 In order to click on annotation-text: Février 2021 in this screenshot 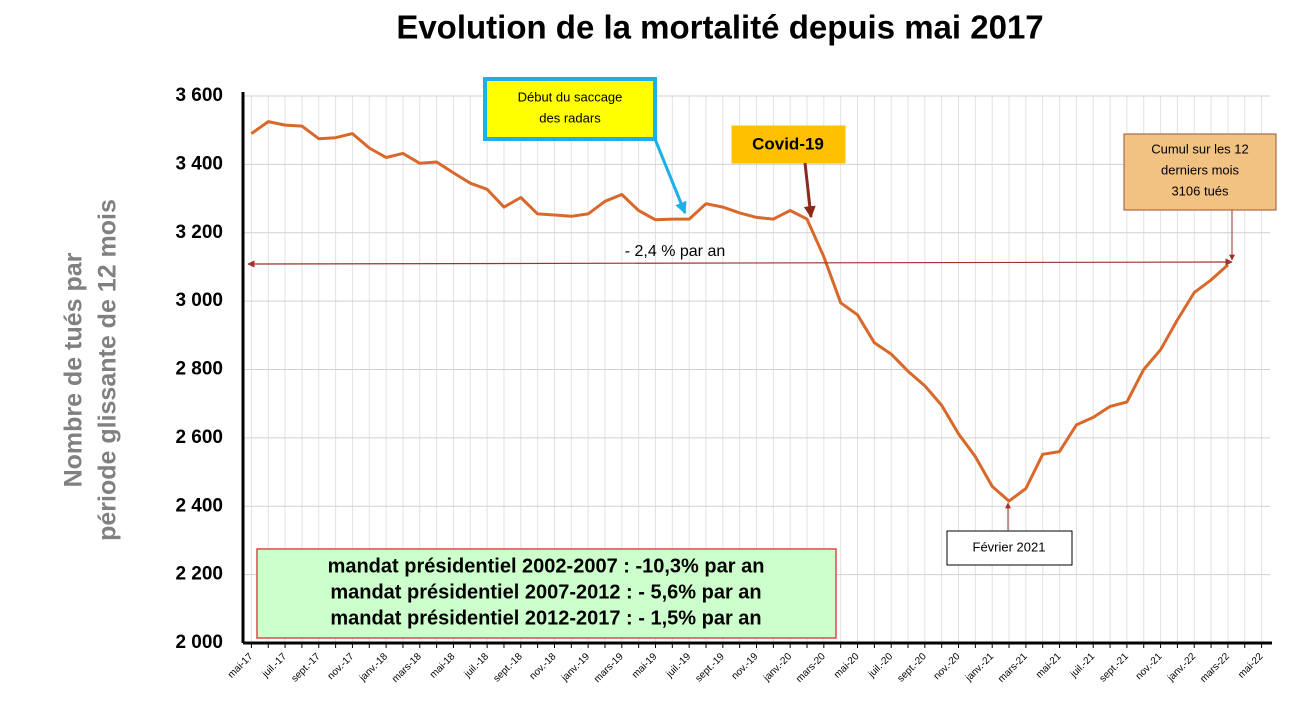, I will do `click(1009, 546)`.